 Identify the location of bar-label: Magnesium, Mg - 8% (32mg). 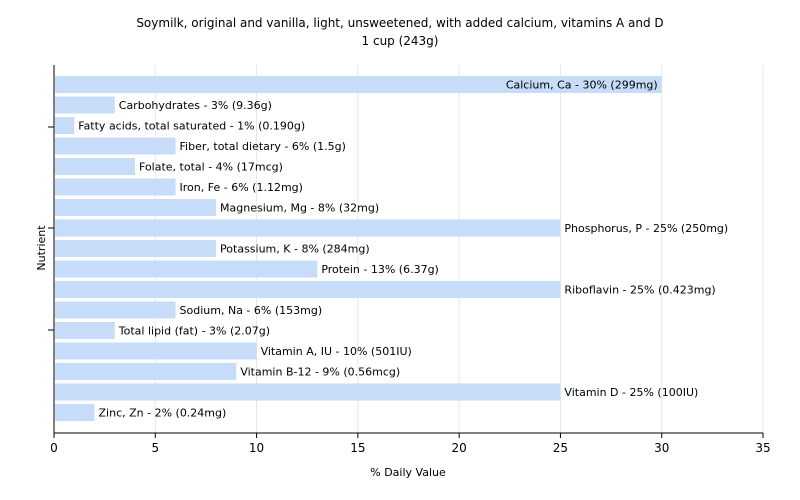
(299, 208).